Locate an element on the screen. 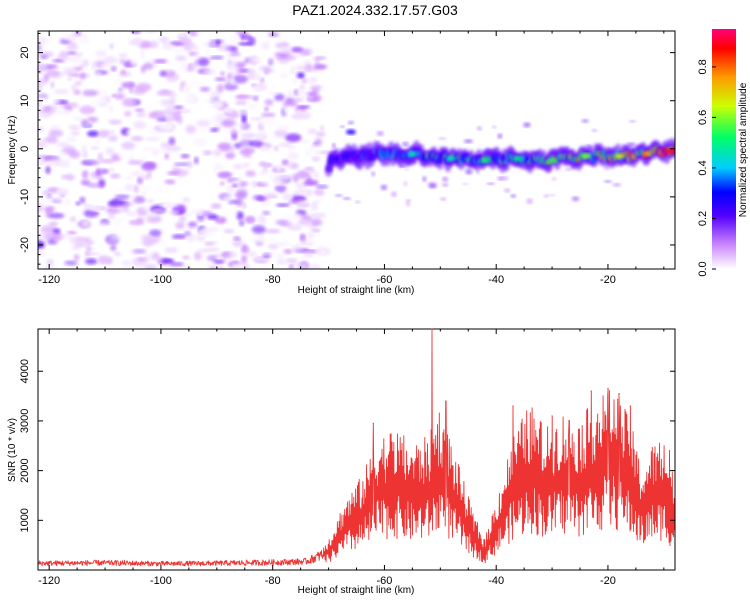 The image size is (750, 600). spectrogram-y-label: Frequency (Hz) is located at coordinates (12, 150).